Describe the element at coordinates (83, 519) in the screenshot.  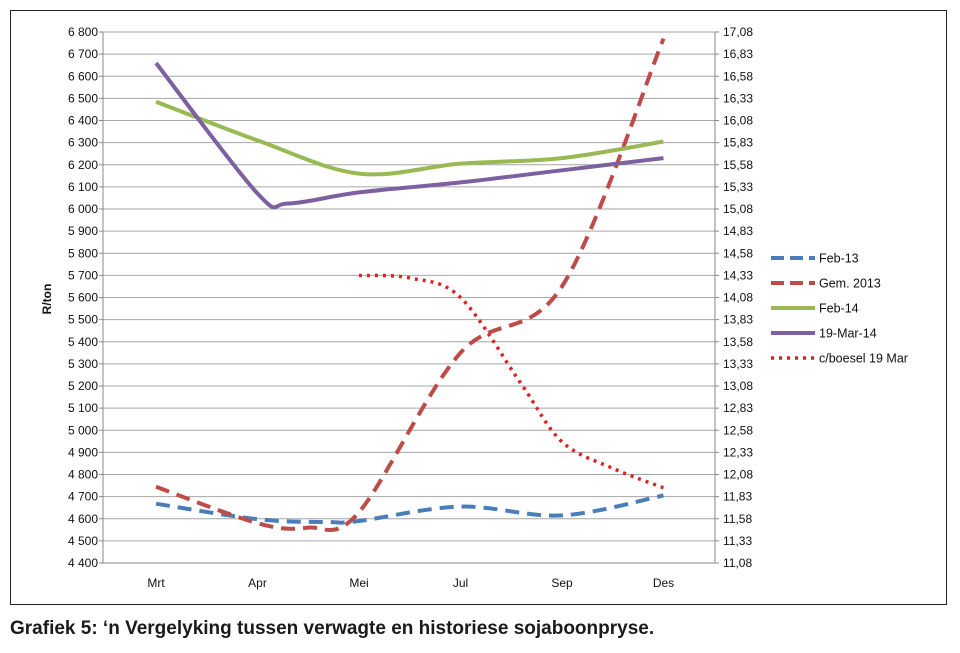
I see `y-tick-label: 4 600` at that location.